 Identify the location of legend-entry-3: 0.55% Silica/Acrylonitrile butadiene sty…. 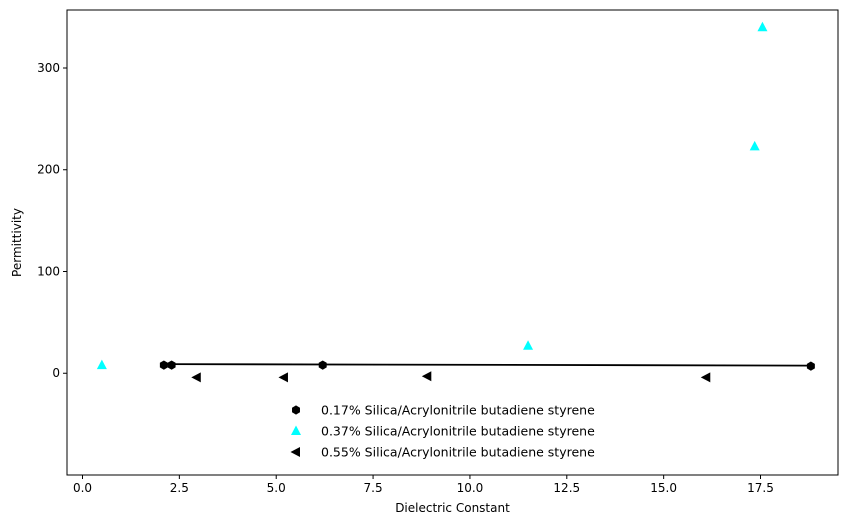
(442, 452).